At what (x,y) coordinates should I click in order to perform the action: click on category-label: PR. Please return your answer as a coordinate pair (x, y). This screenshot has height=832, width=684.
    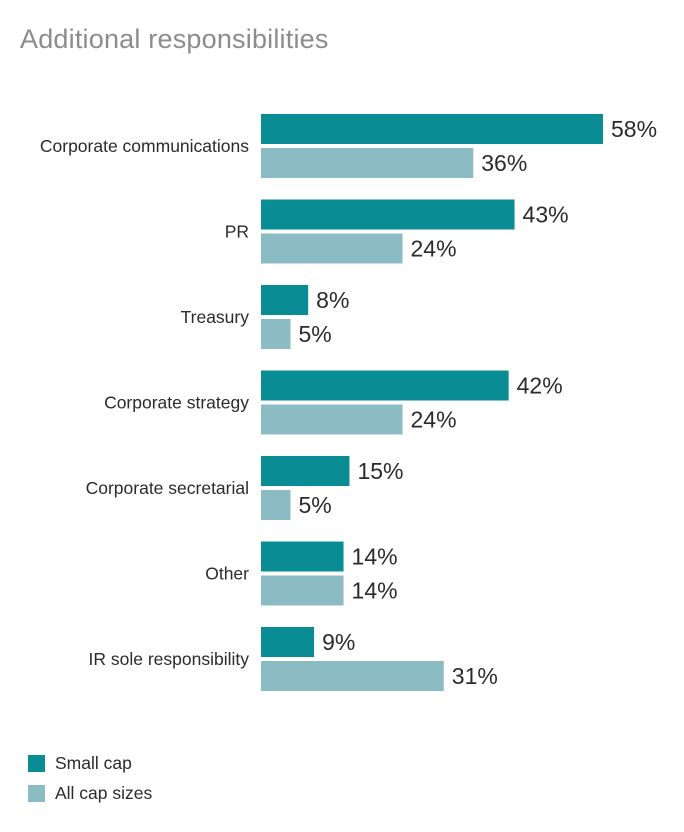
    Looking at the image, I should click on (237, 232).